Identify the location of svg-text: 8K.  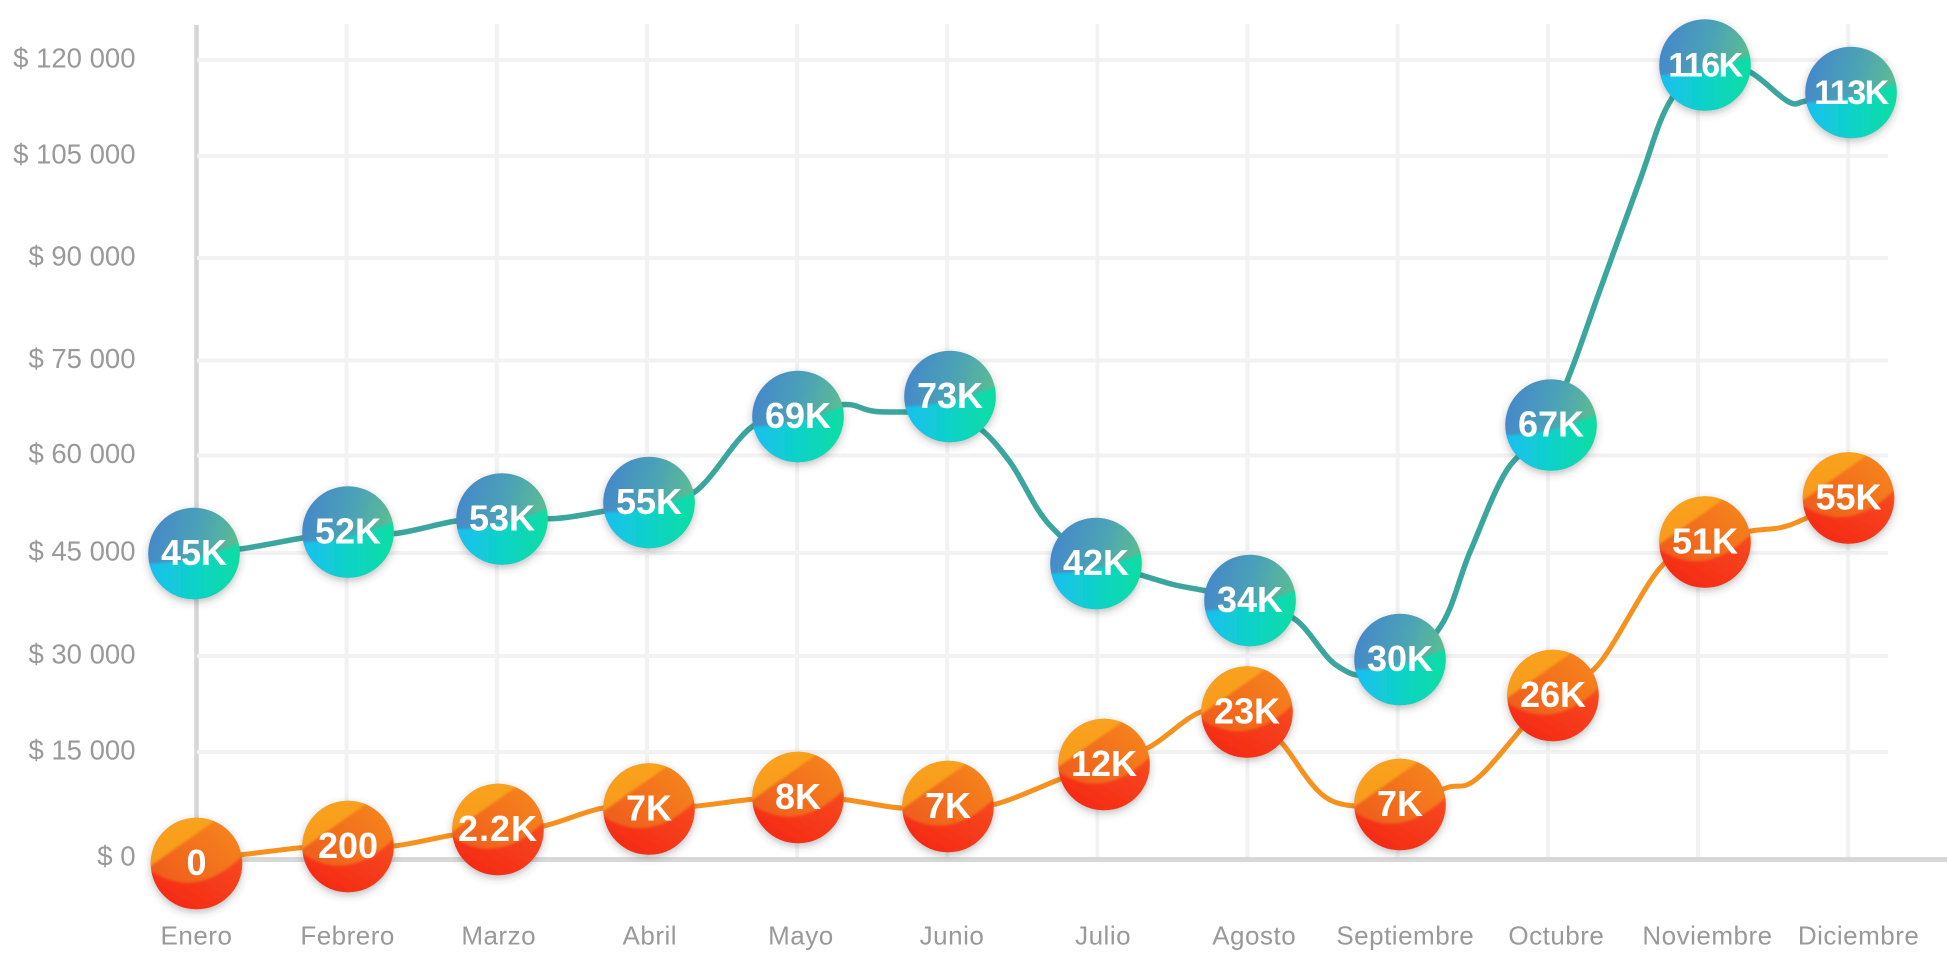
(798, 796).